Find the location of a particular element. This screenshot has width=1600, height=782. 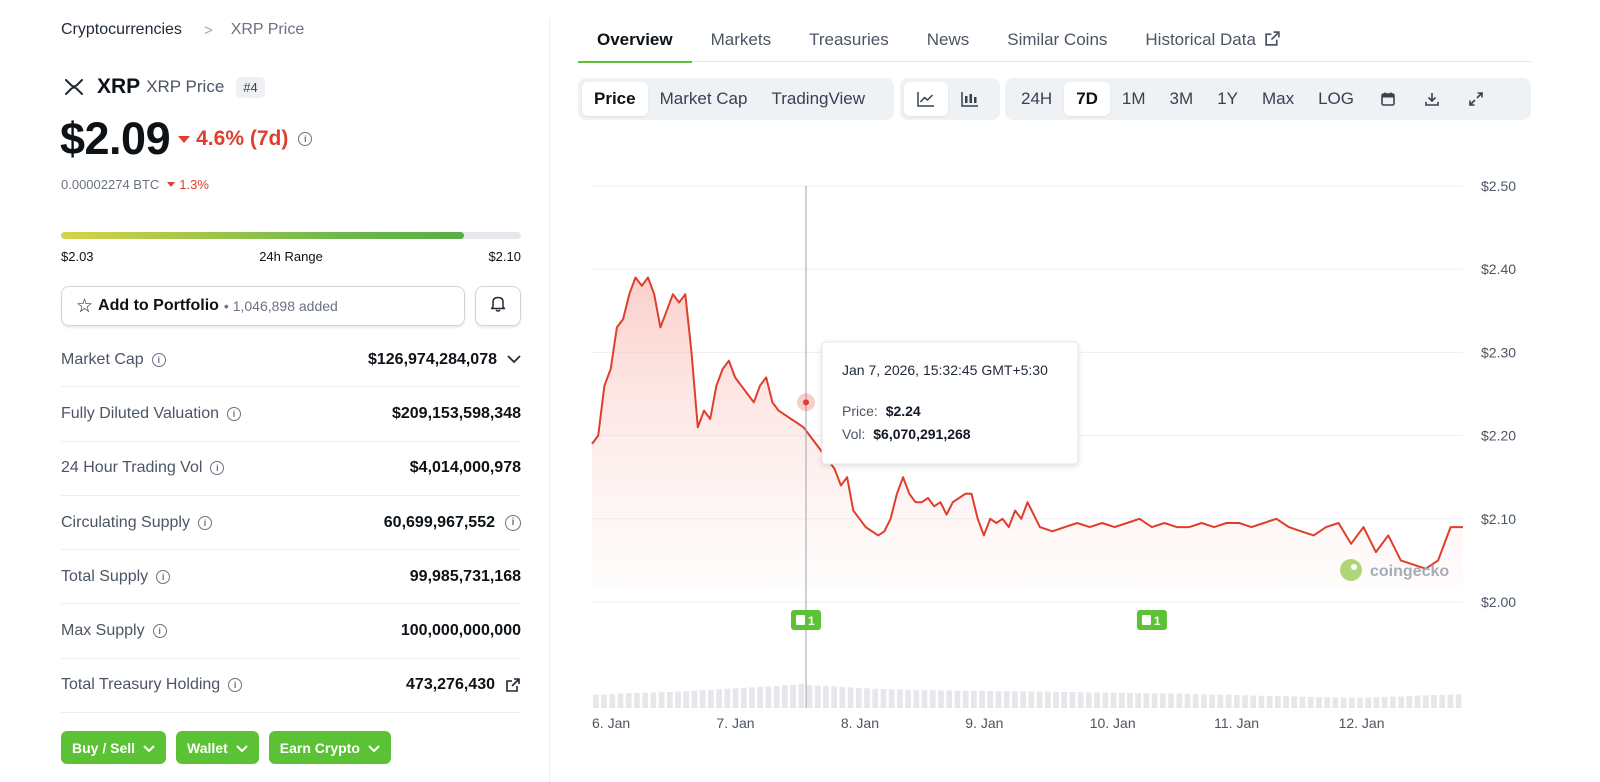

action-buttons: Buy / Sell Wallet Earn Crypto is located at coordinates (226, 747).